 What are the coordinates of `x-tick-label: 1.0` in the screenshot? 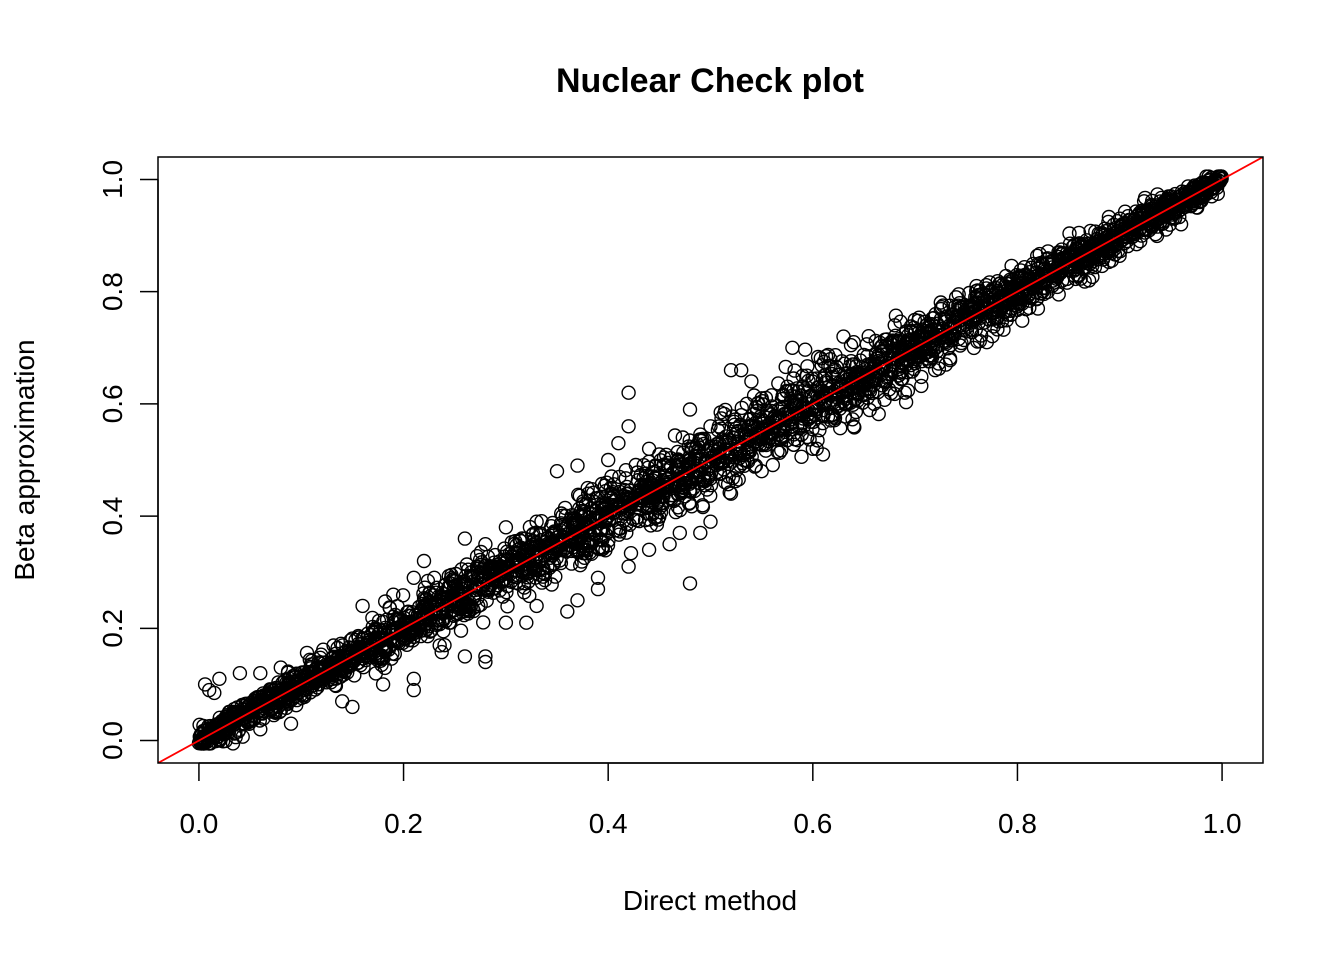 It's located at (1222, 823).